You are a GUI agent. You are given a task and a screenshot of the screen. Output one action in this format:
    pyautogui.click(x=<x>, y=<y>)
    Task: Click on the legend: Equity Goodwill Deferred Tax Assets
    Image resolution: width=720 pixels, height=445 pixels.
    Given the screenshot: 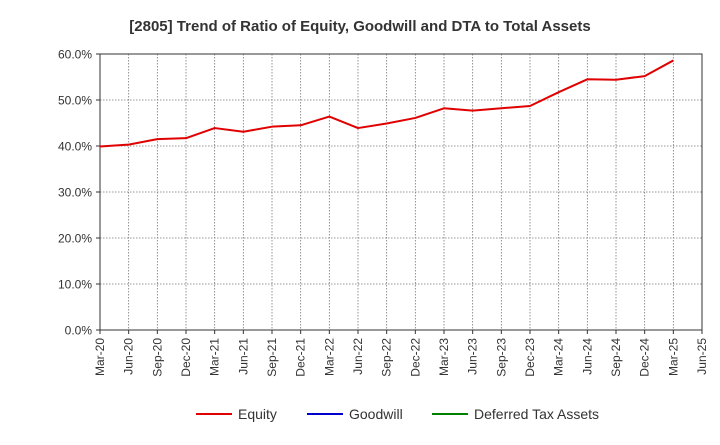 What is the action you would take?
    pyautogui.click(x=397, y=414)
    